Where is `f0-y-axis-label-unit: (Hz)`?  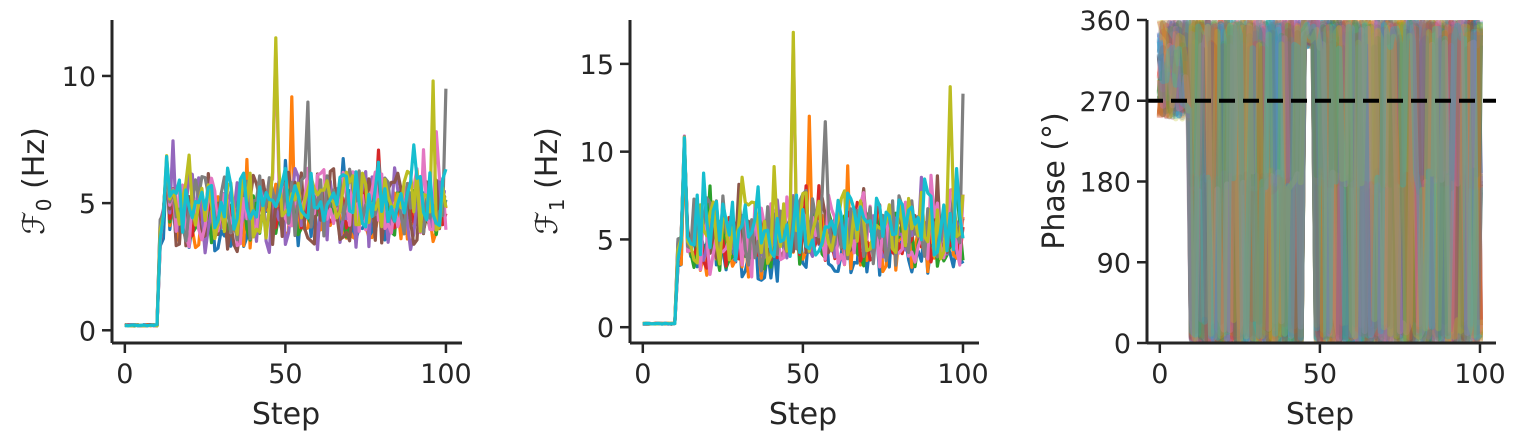
f0-y-axis-label-unit: (Hz) is located at coordinates (34, 162).